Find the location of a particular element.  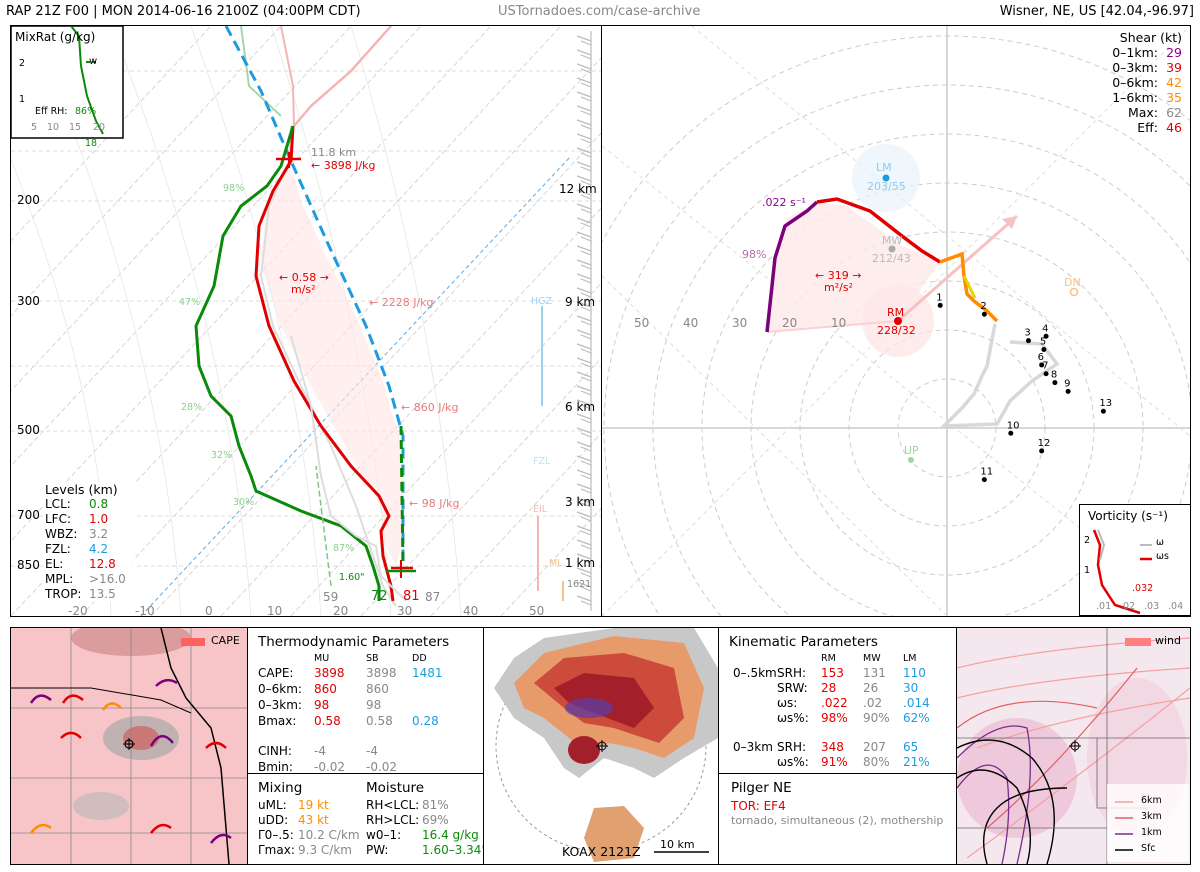

moisture-key: RH<LCL: is located at coordinates (393, 805).